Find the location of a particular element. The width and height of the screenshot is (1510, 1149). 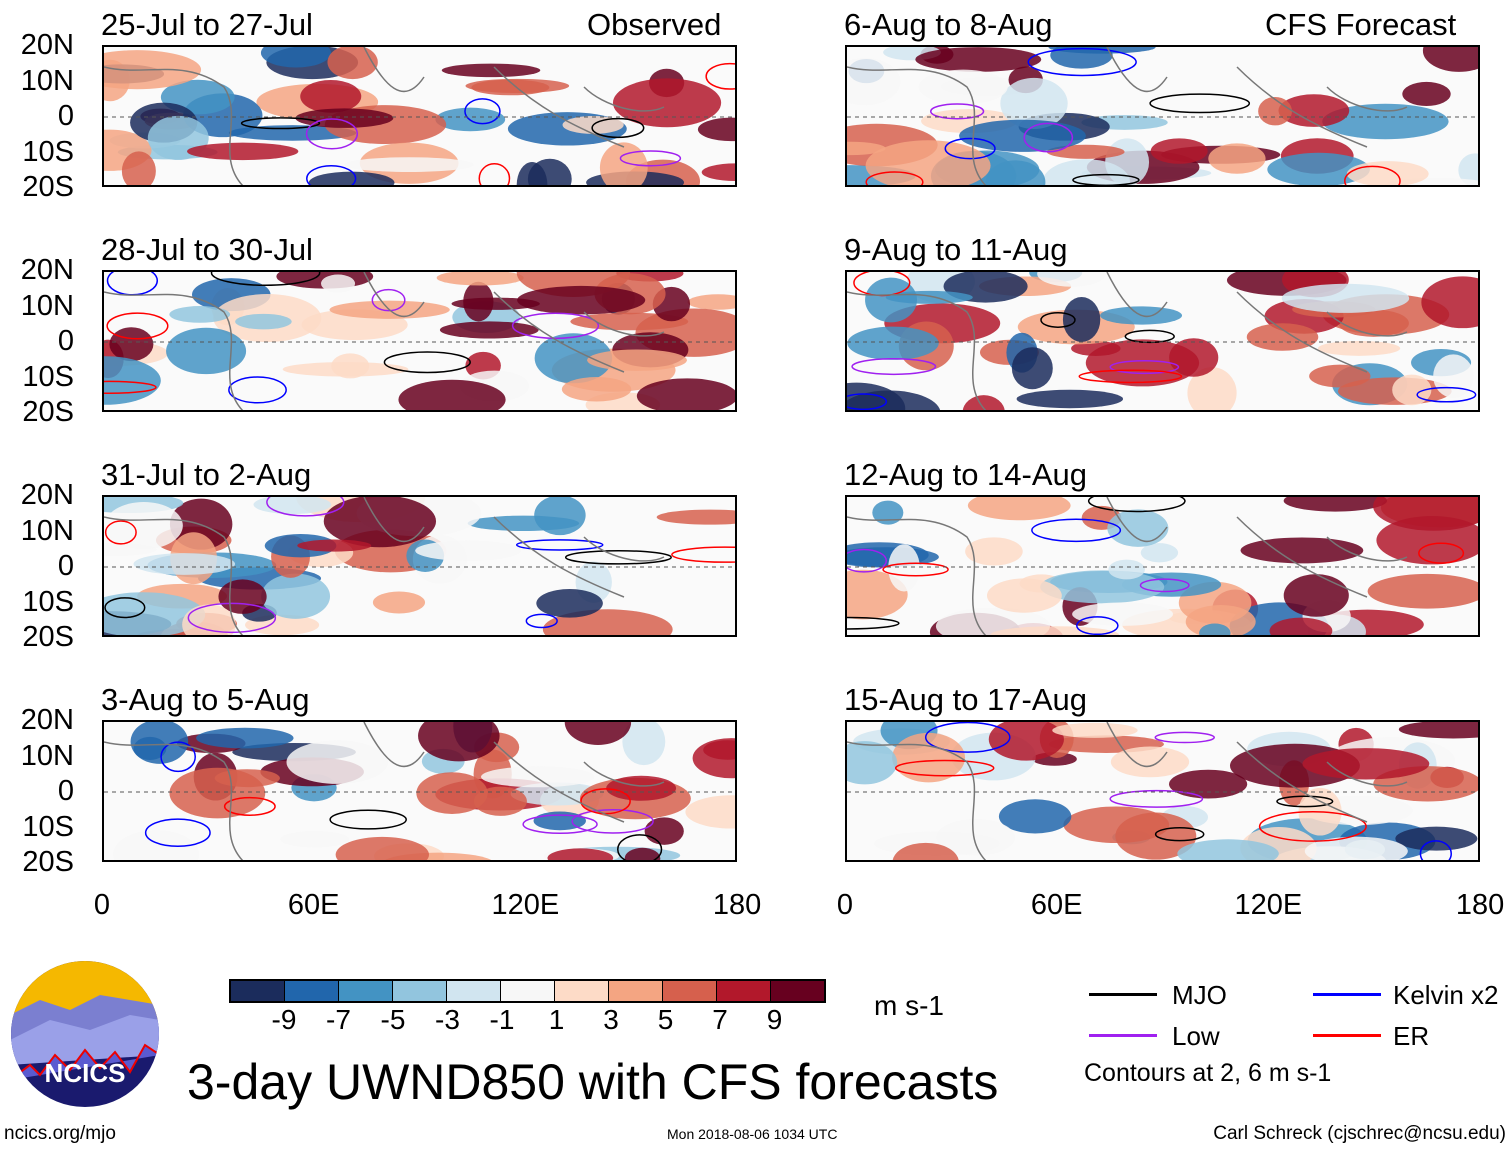

legend-er: ER is located at coordinates (1411, 1036).